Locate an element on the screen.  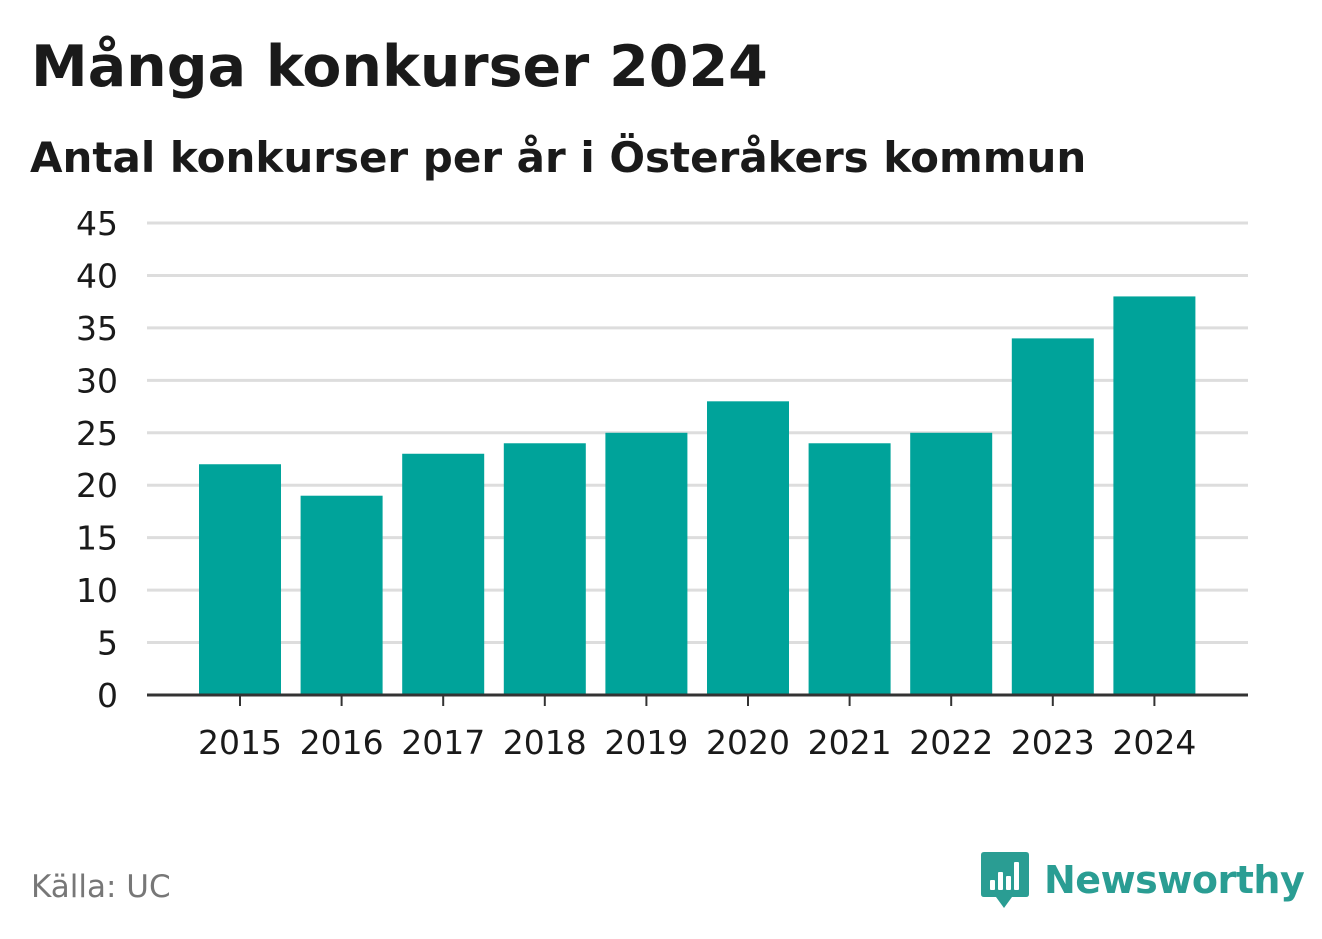
y-tick-label: 30 is located at coordinates (97, 380).